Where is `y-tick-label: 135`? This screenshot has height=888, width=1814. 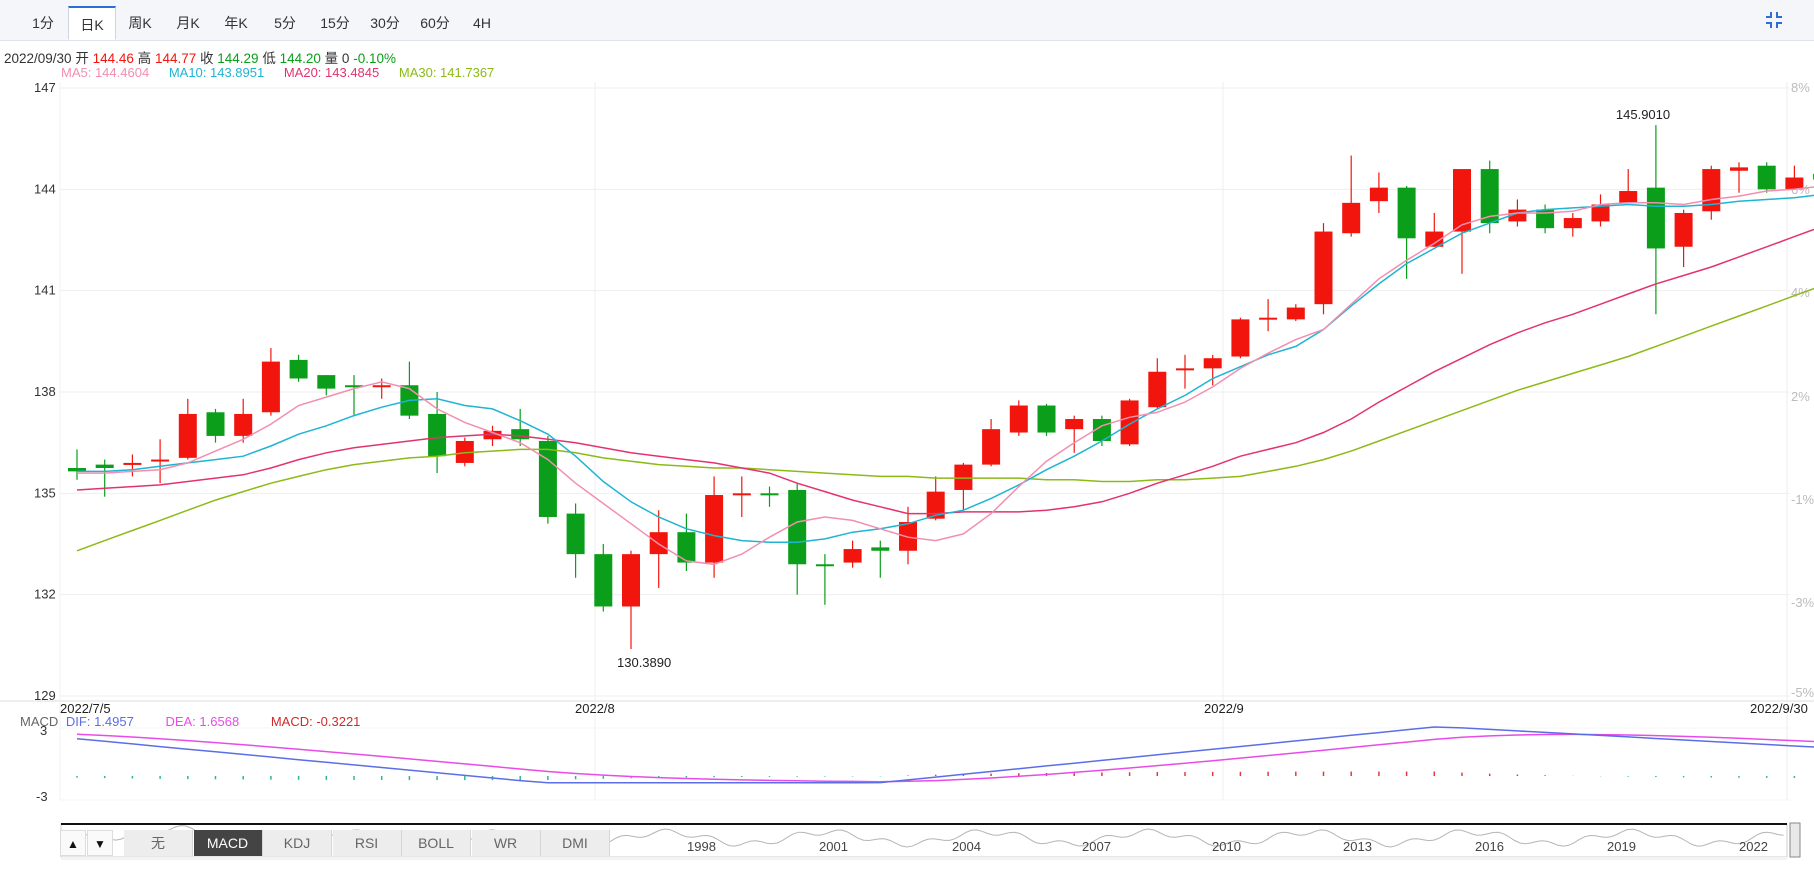
y-tick-label: 135 is located at coordinates (45, 492).